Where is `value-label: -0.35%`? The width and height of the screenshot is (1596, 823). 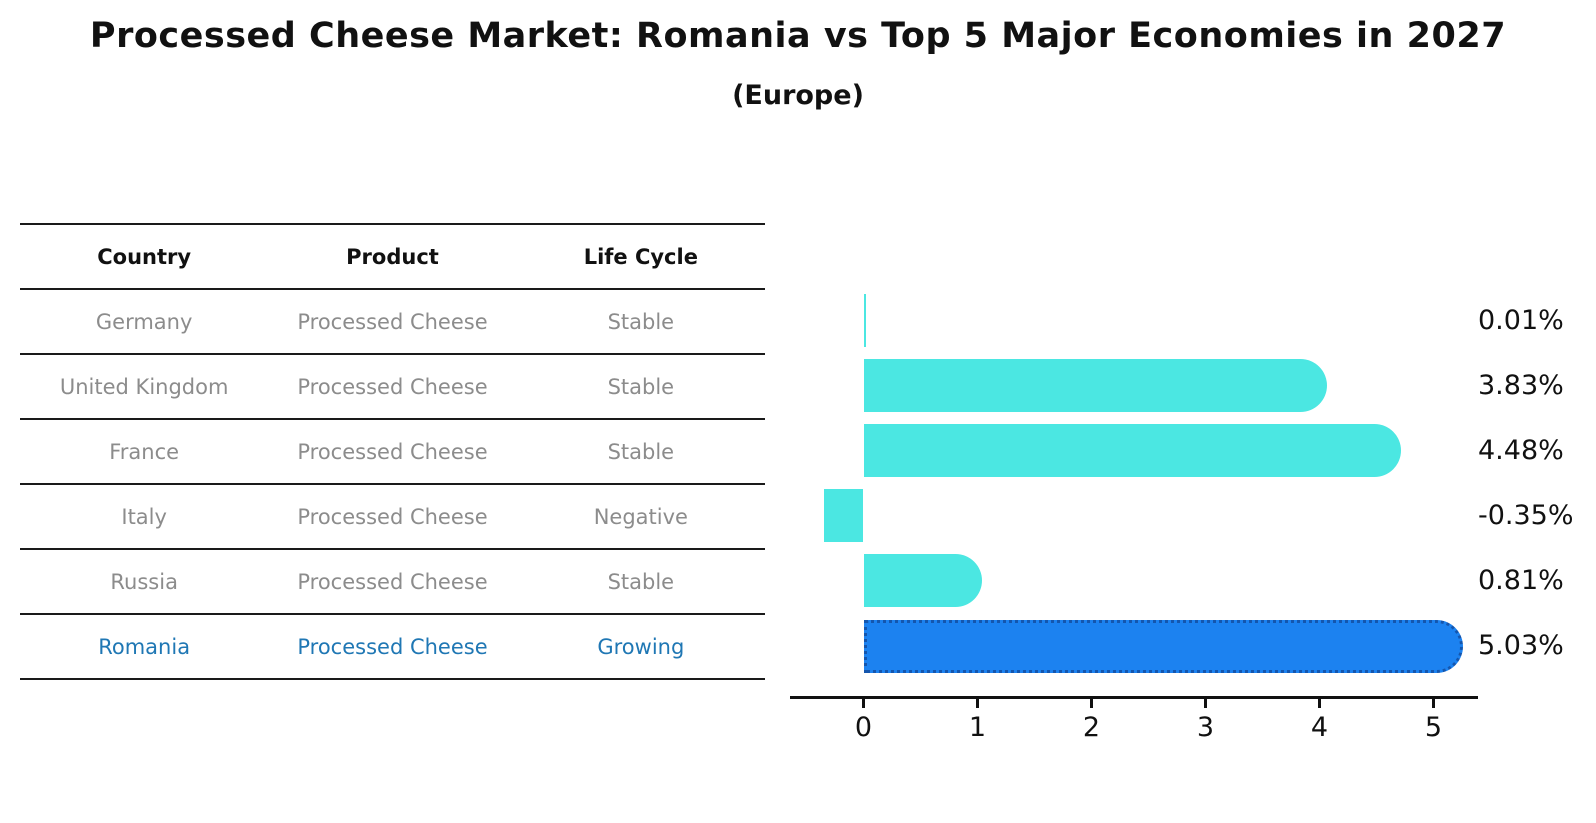
value-label: -0.35% is located at coordinates (1526, 515).